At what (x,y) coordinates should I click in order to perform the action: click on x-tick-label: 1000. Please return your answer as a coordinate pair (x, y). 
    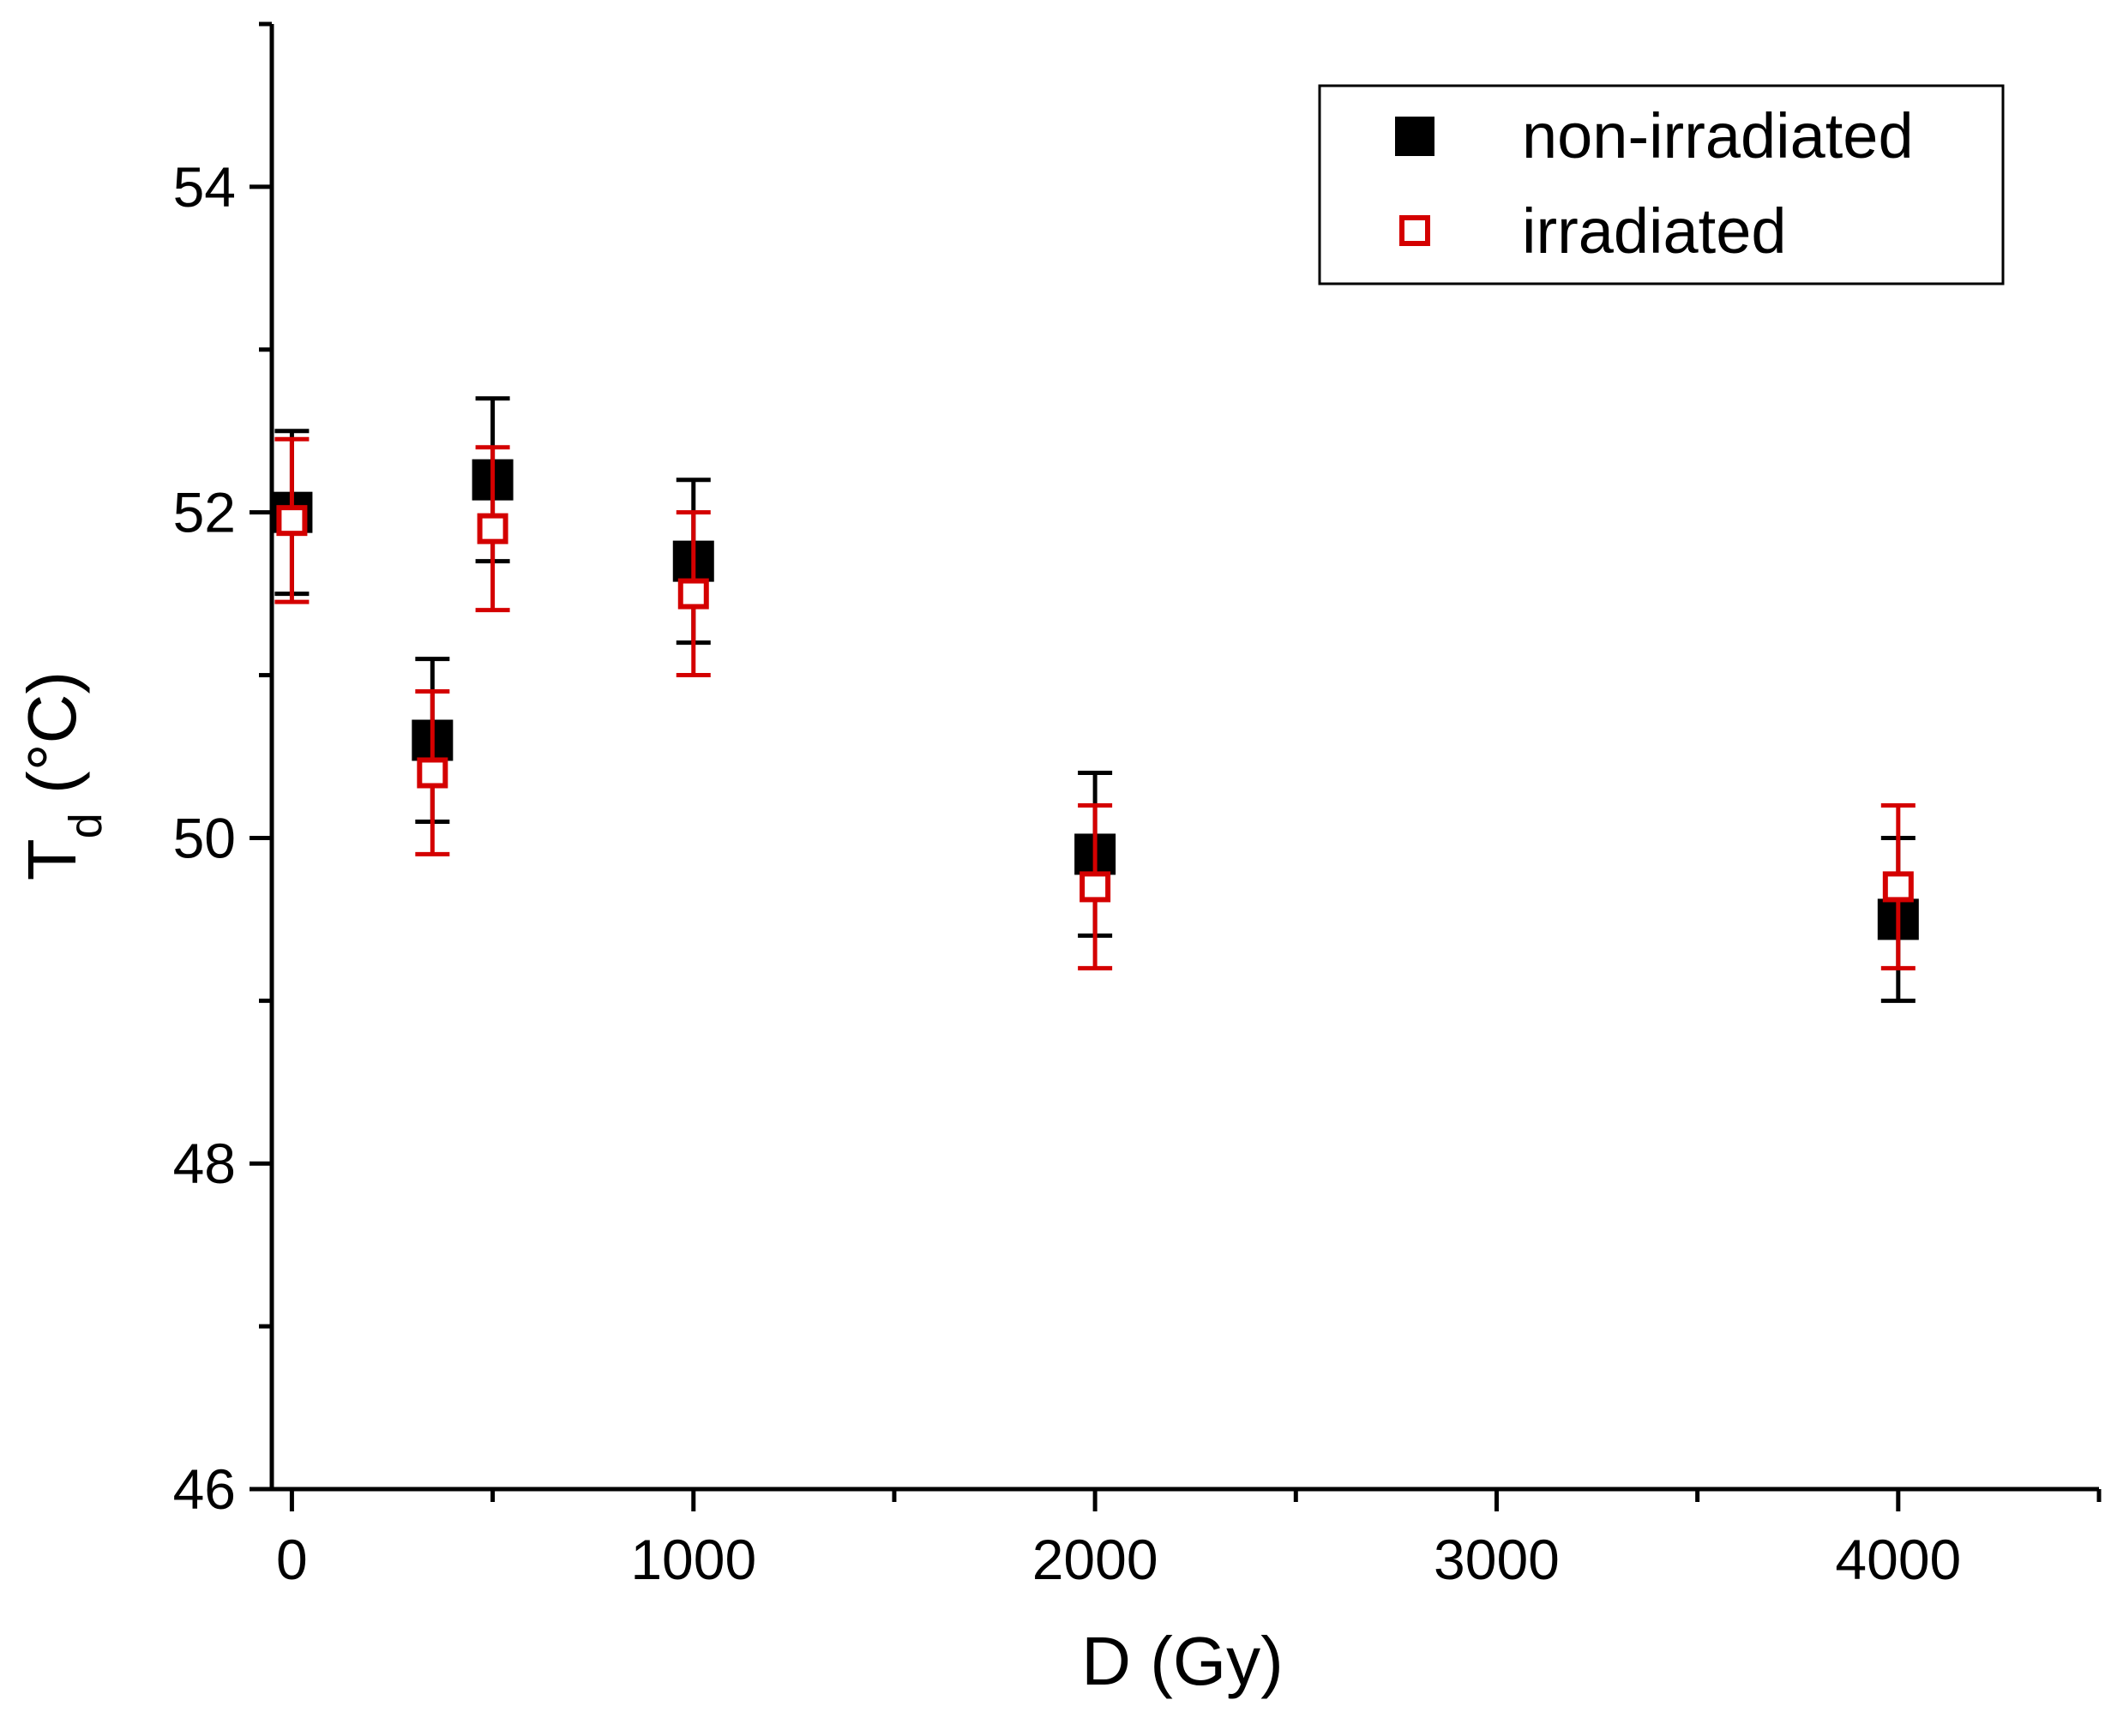
    Looking at the image, I should click on (693, 1559).